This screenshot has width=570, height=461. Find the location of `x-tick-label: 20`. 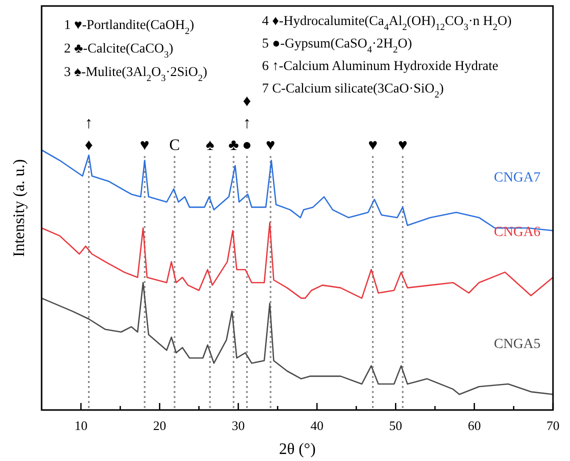

x-tick-label: 20 is located at coordinates (159, 425).